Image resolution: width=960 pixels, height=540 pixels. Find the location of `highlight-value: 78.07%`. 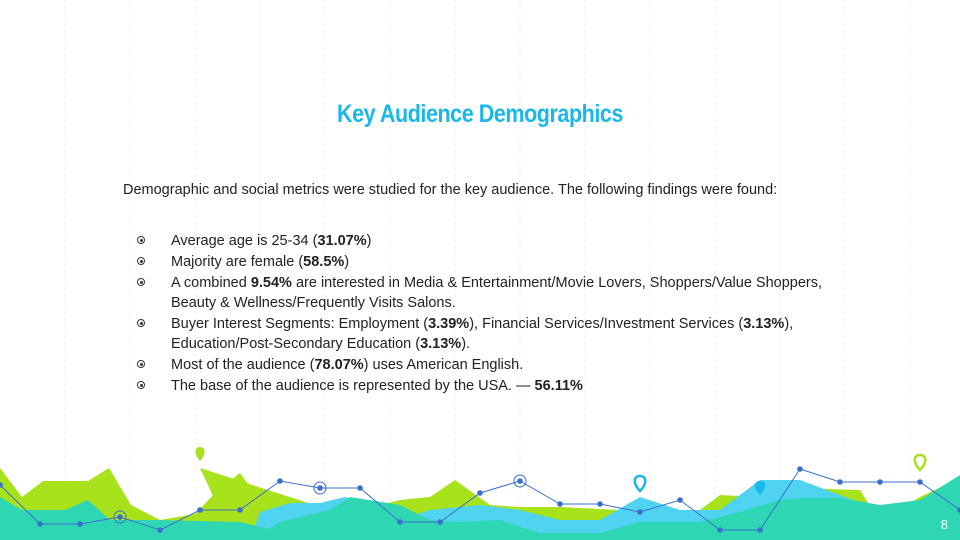

highlight-value: 78.07% is located at coordinates (339, 365).